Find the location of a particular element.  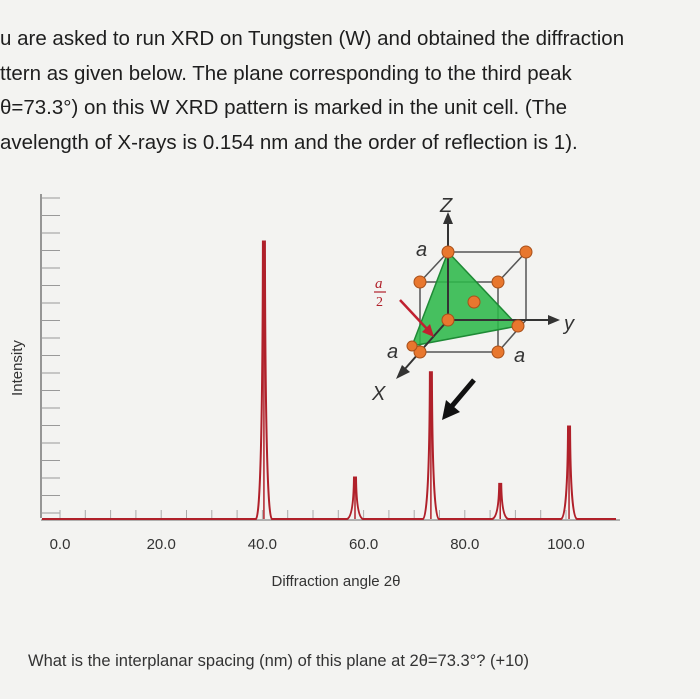

y-axis-ticks is located at coordinates (50, 355).